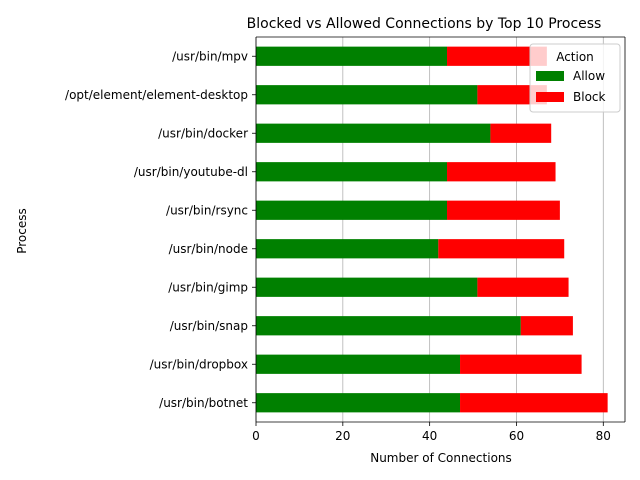  I want to click on x-tick-label: 40, so click(429, 436).